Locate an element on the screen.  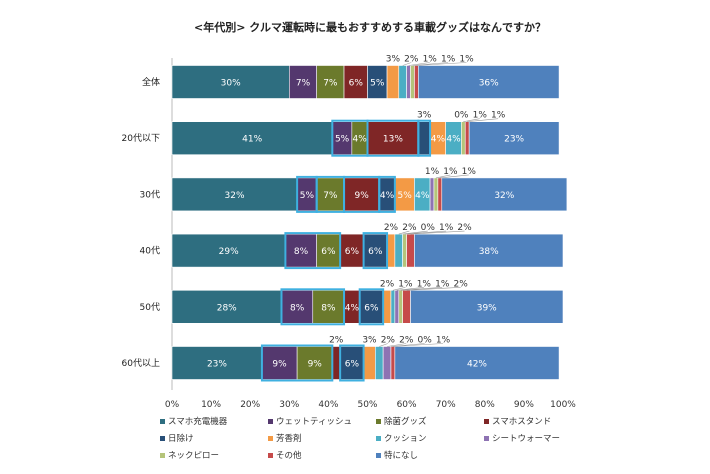
legend-label: 芳香剤 is located at coordinates (289, 438).